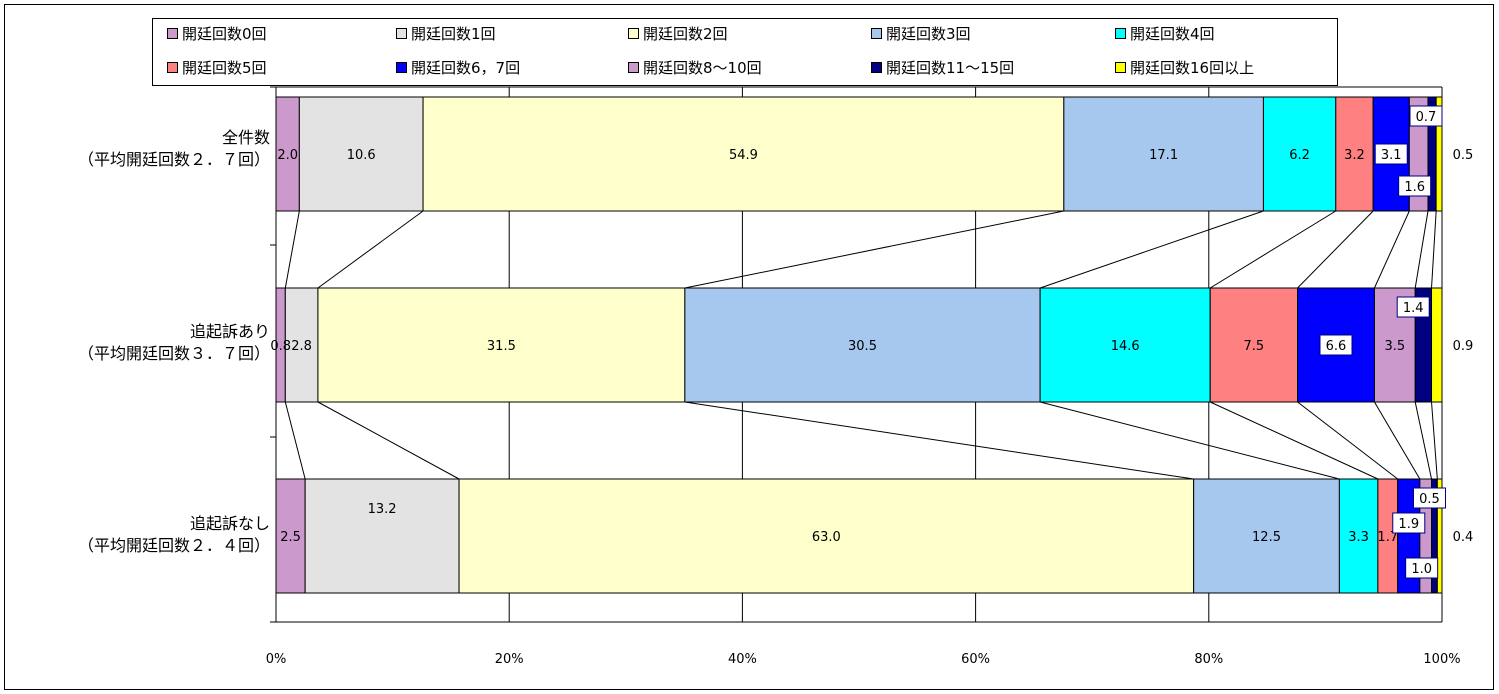  I want to click on data-label: 3.3, so click(1358, 537).